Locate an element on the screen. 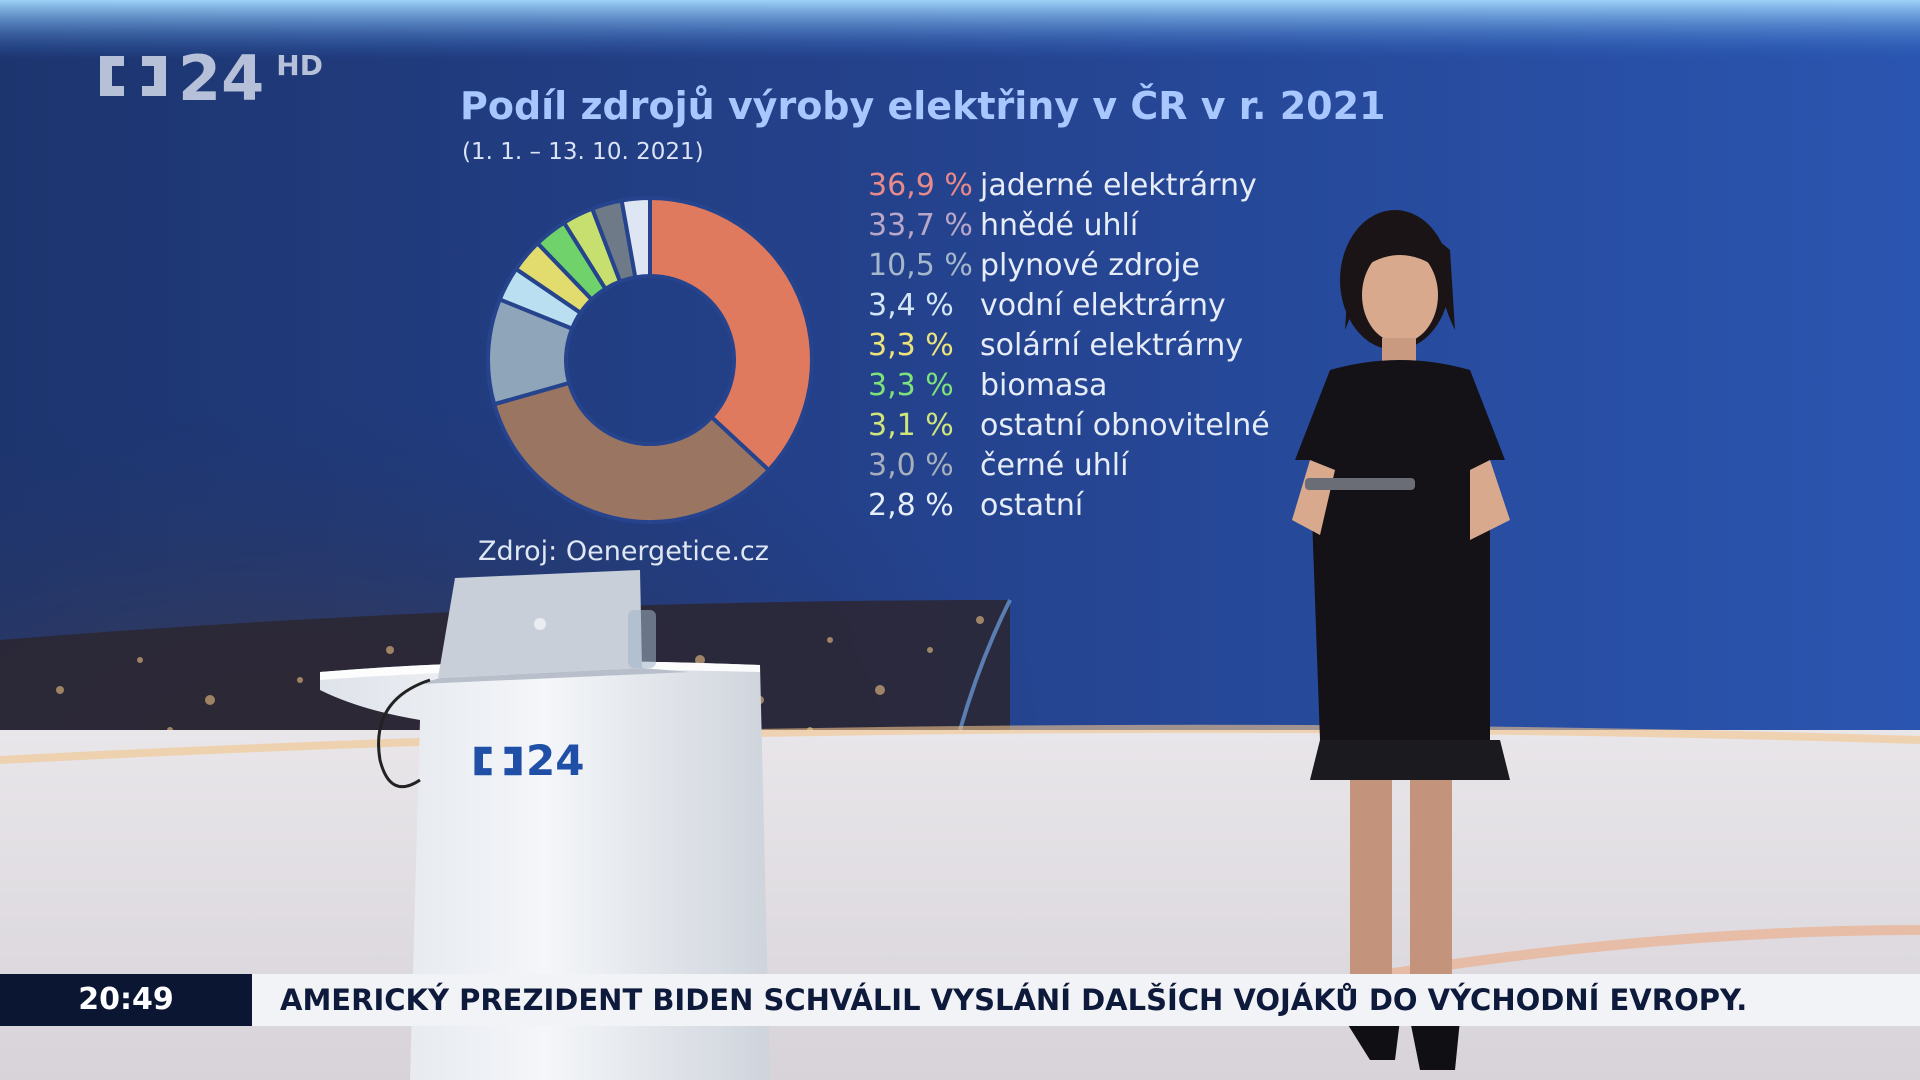  desk-logo-number: 24 is located at coordinates (555, 760).